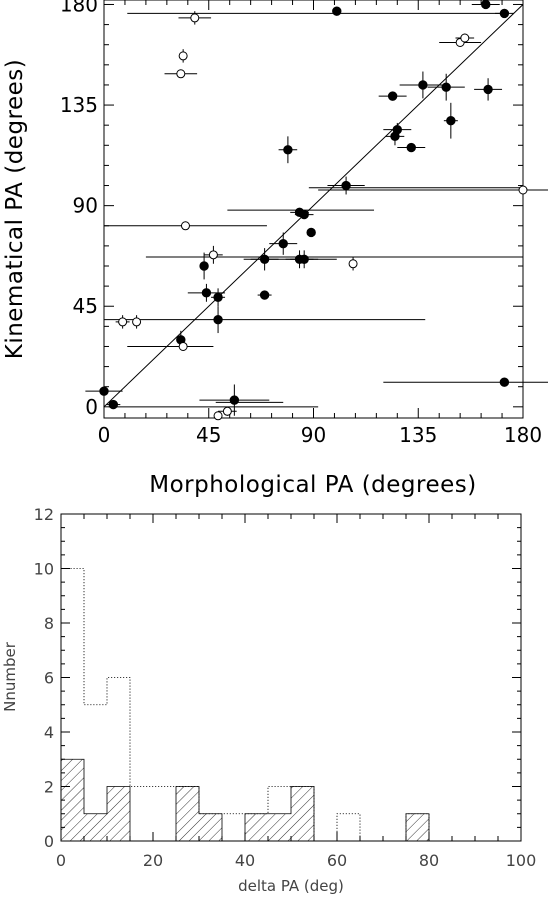  Describe the element at coordinates (429, 860) in the screenshot. I see `histogram-x-tick-label: 80` at that location.